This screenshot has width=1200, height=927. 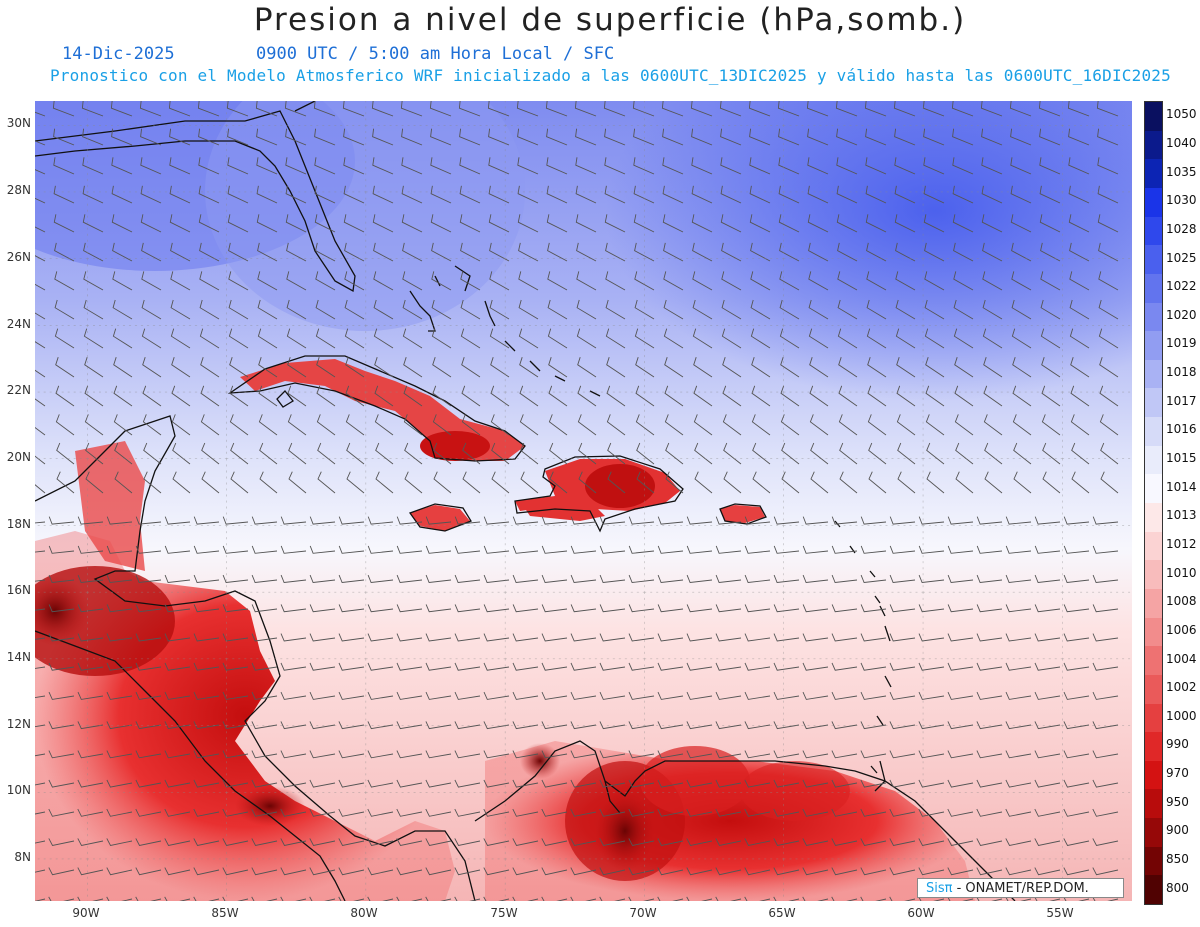 What do you see at coordinates (1177, 744) in the screenshot?
I see `legend-label: 990` at bounding box center [1177, 744].